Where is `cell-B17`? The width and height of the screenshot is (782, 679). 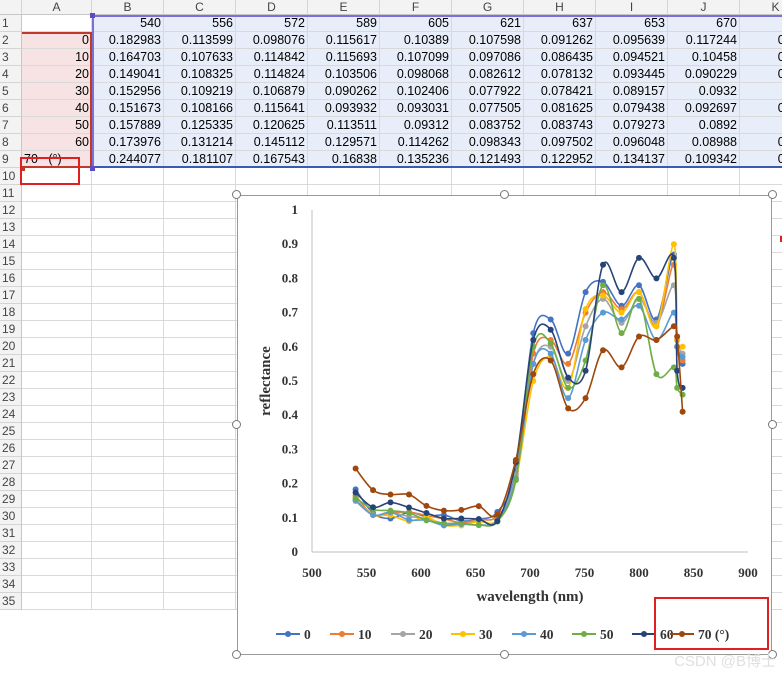
cell-B17 is located at coordinates (128, 295).